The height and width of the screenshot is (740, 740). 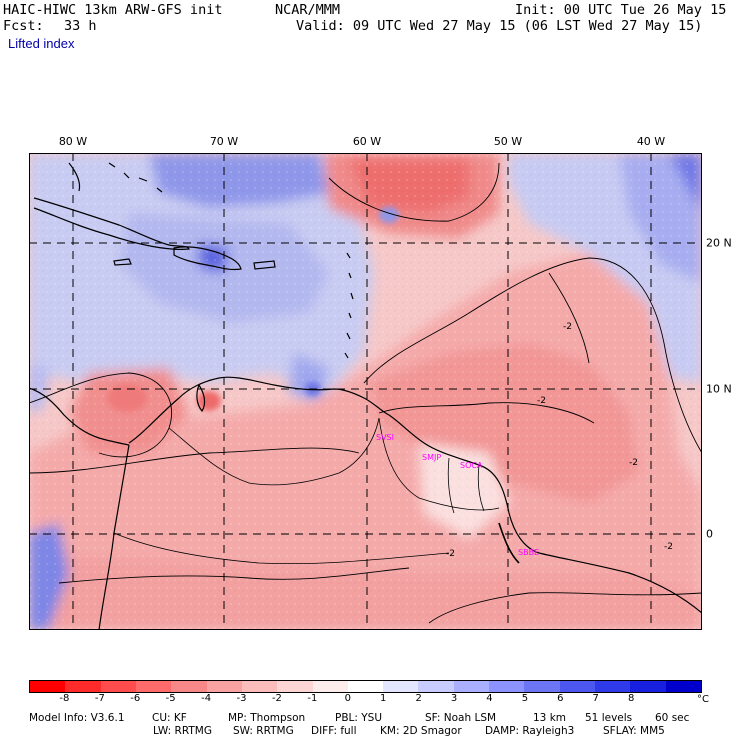 I want to click on model-info-levels: 51 levels, so click(x=609, y=718).